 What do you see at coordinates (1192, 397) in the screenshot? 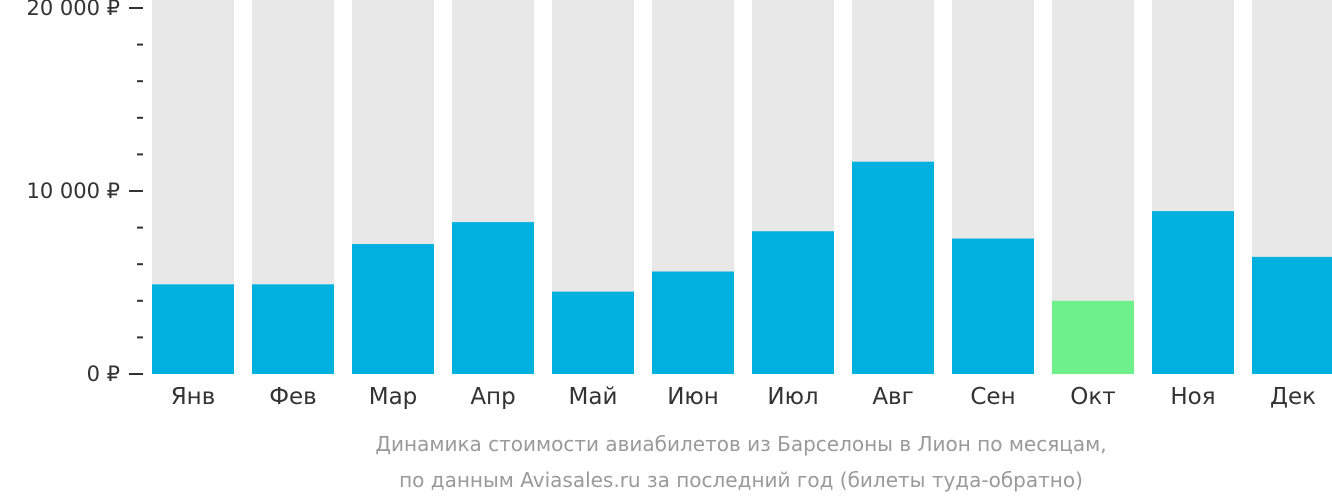
I see `x-tick-label: Ноя` at bounding box center [1192, 397].